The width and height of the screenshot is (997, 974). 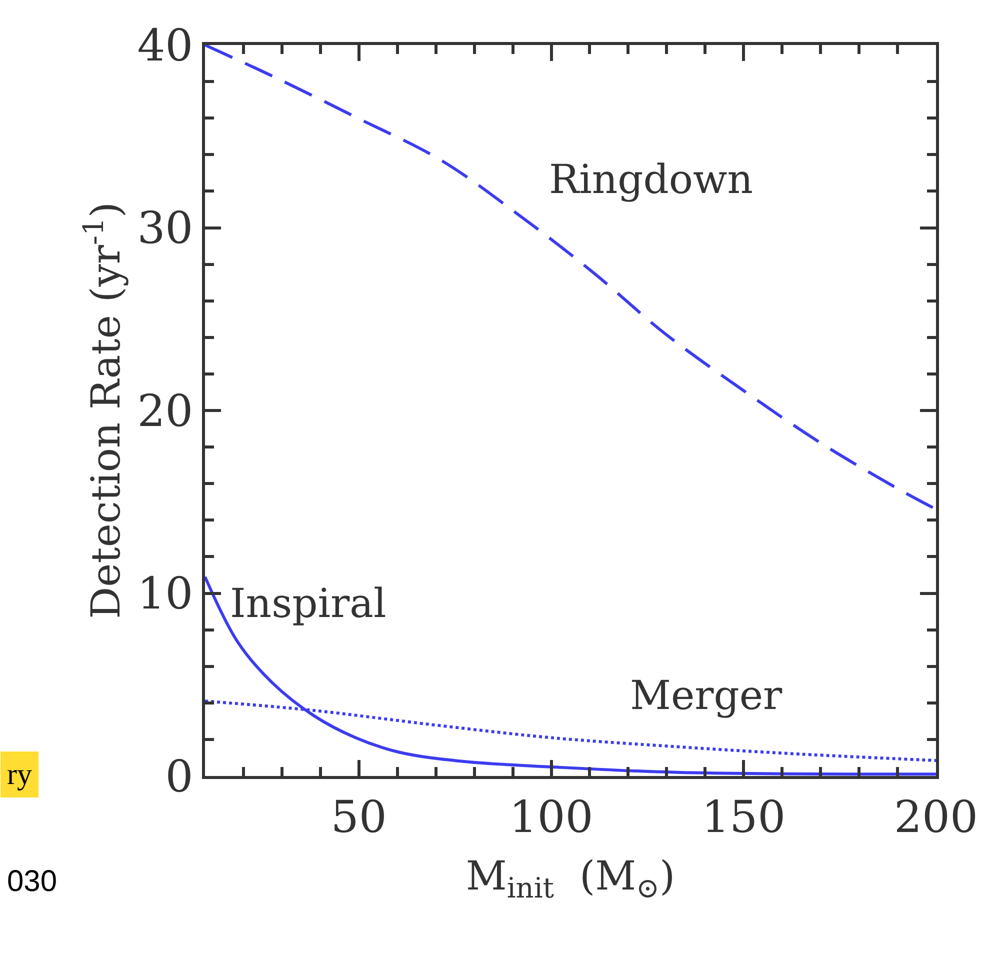 What do you see at coordinates (165, 594) in the screenshot?
I see `y-tick-label: 10` at bounding box center [165, 594].